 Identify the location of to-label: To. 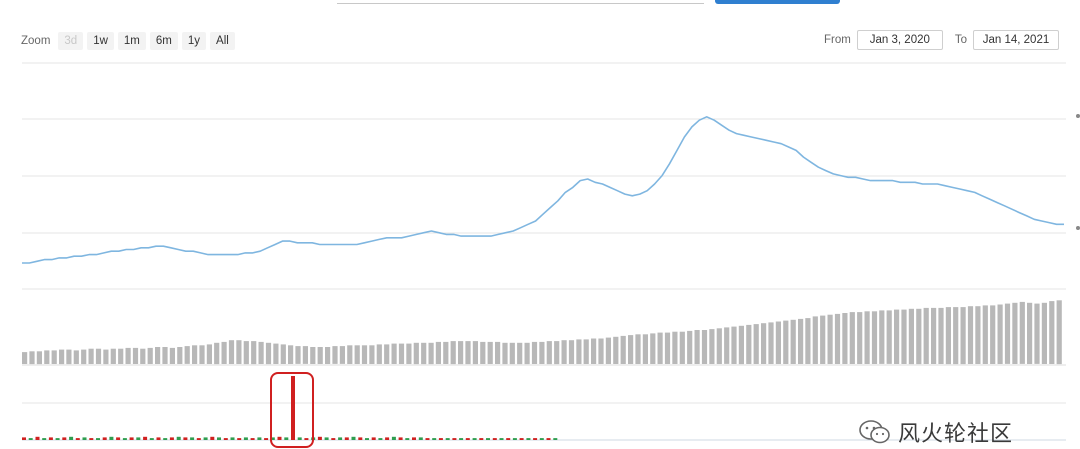
(960, 40).